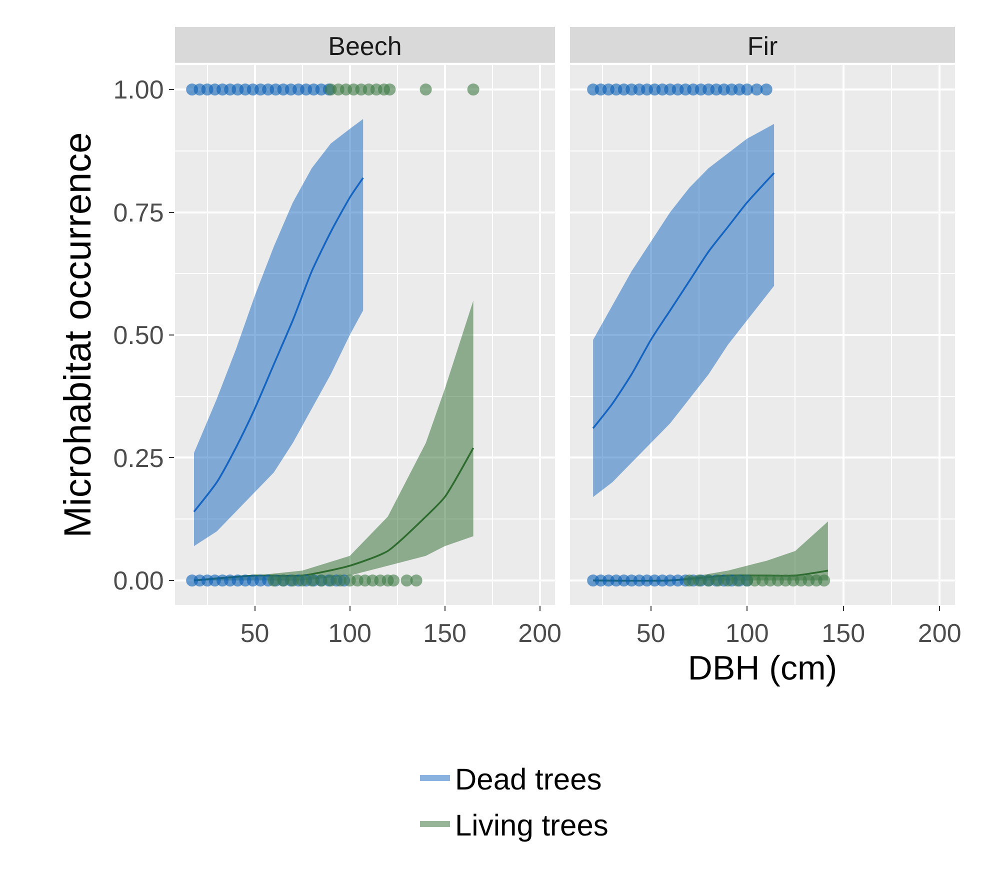 Image resolution: width=981 pixels, height=876 pixels. What do you see at coordinates (138, 335) in the screenshot?
I see `y-tick-label: 0.50` at bounding box center [138, 335].